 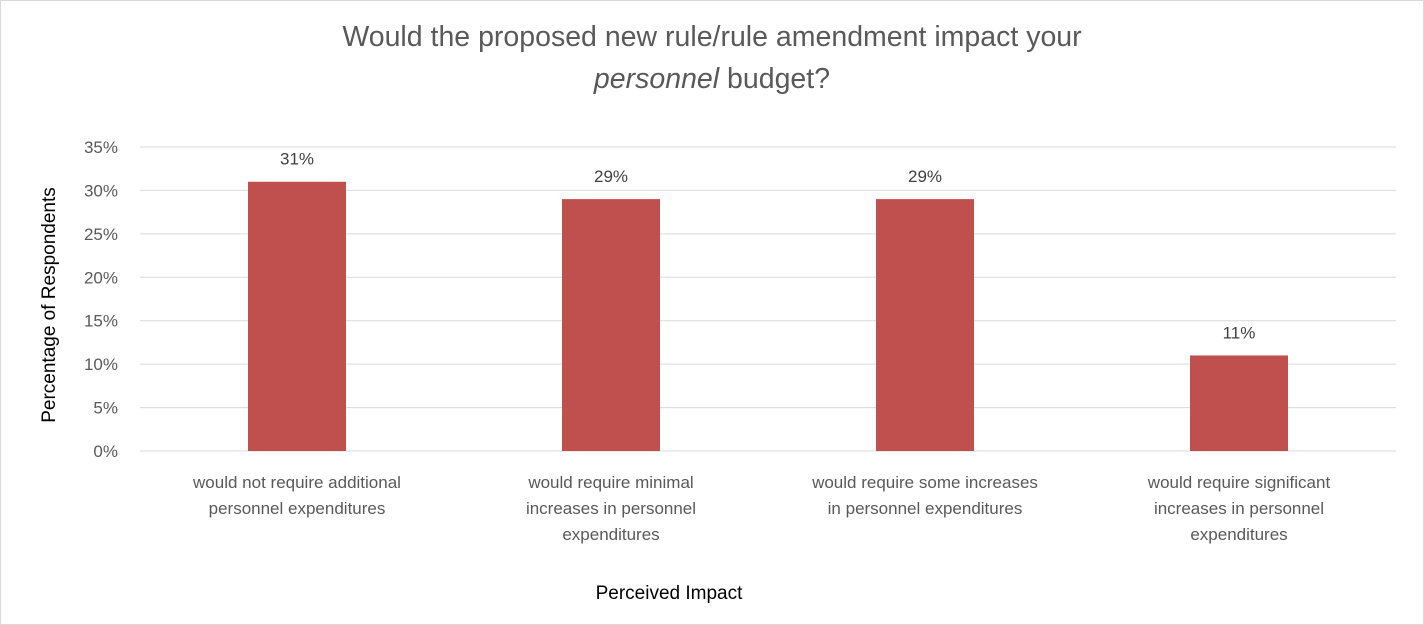 I want to click on chart-title-emphasis: personnel, so click(x=656, y=79).